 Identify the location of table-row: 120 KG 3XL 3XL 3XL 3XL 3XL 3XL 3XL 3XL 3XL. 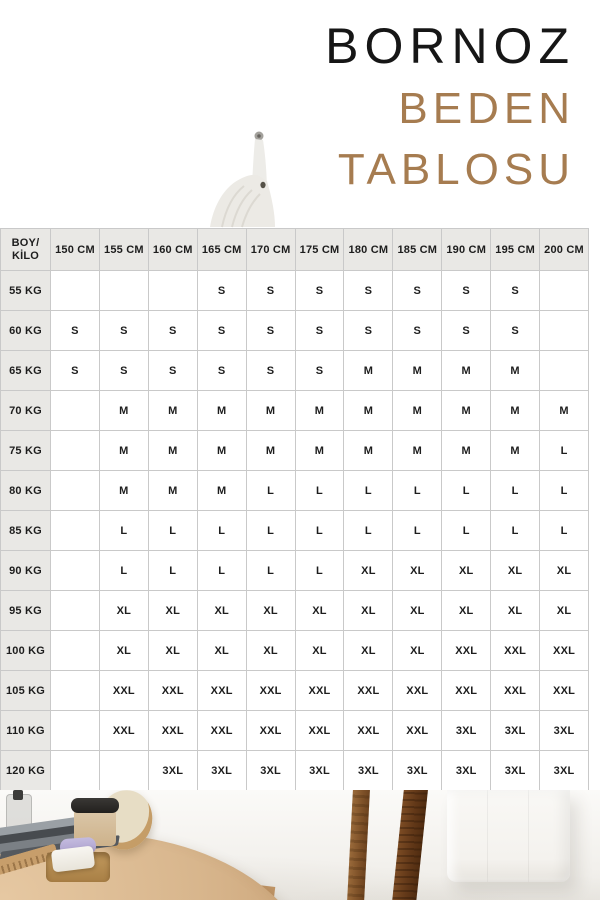
(294, 770).